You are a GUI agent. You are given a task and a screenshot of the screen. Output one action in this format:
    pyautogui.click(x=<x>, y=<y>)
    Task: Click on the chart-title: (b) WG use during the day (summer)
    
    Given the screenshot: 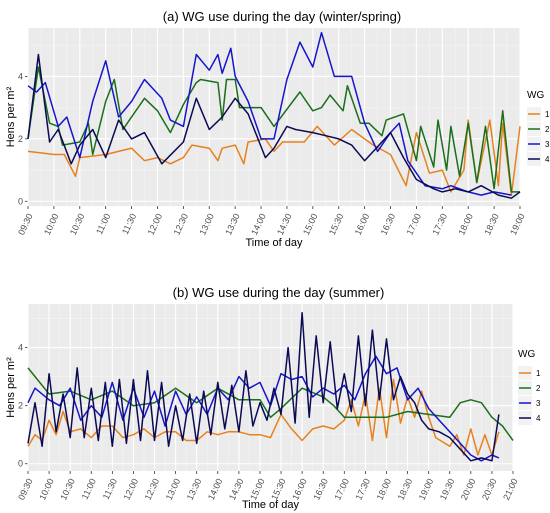 What is the action you would take?
    pyautogui.click(x=279, y=292)
    